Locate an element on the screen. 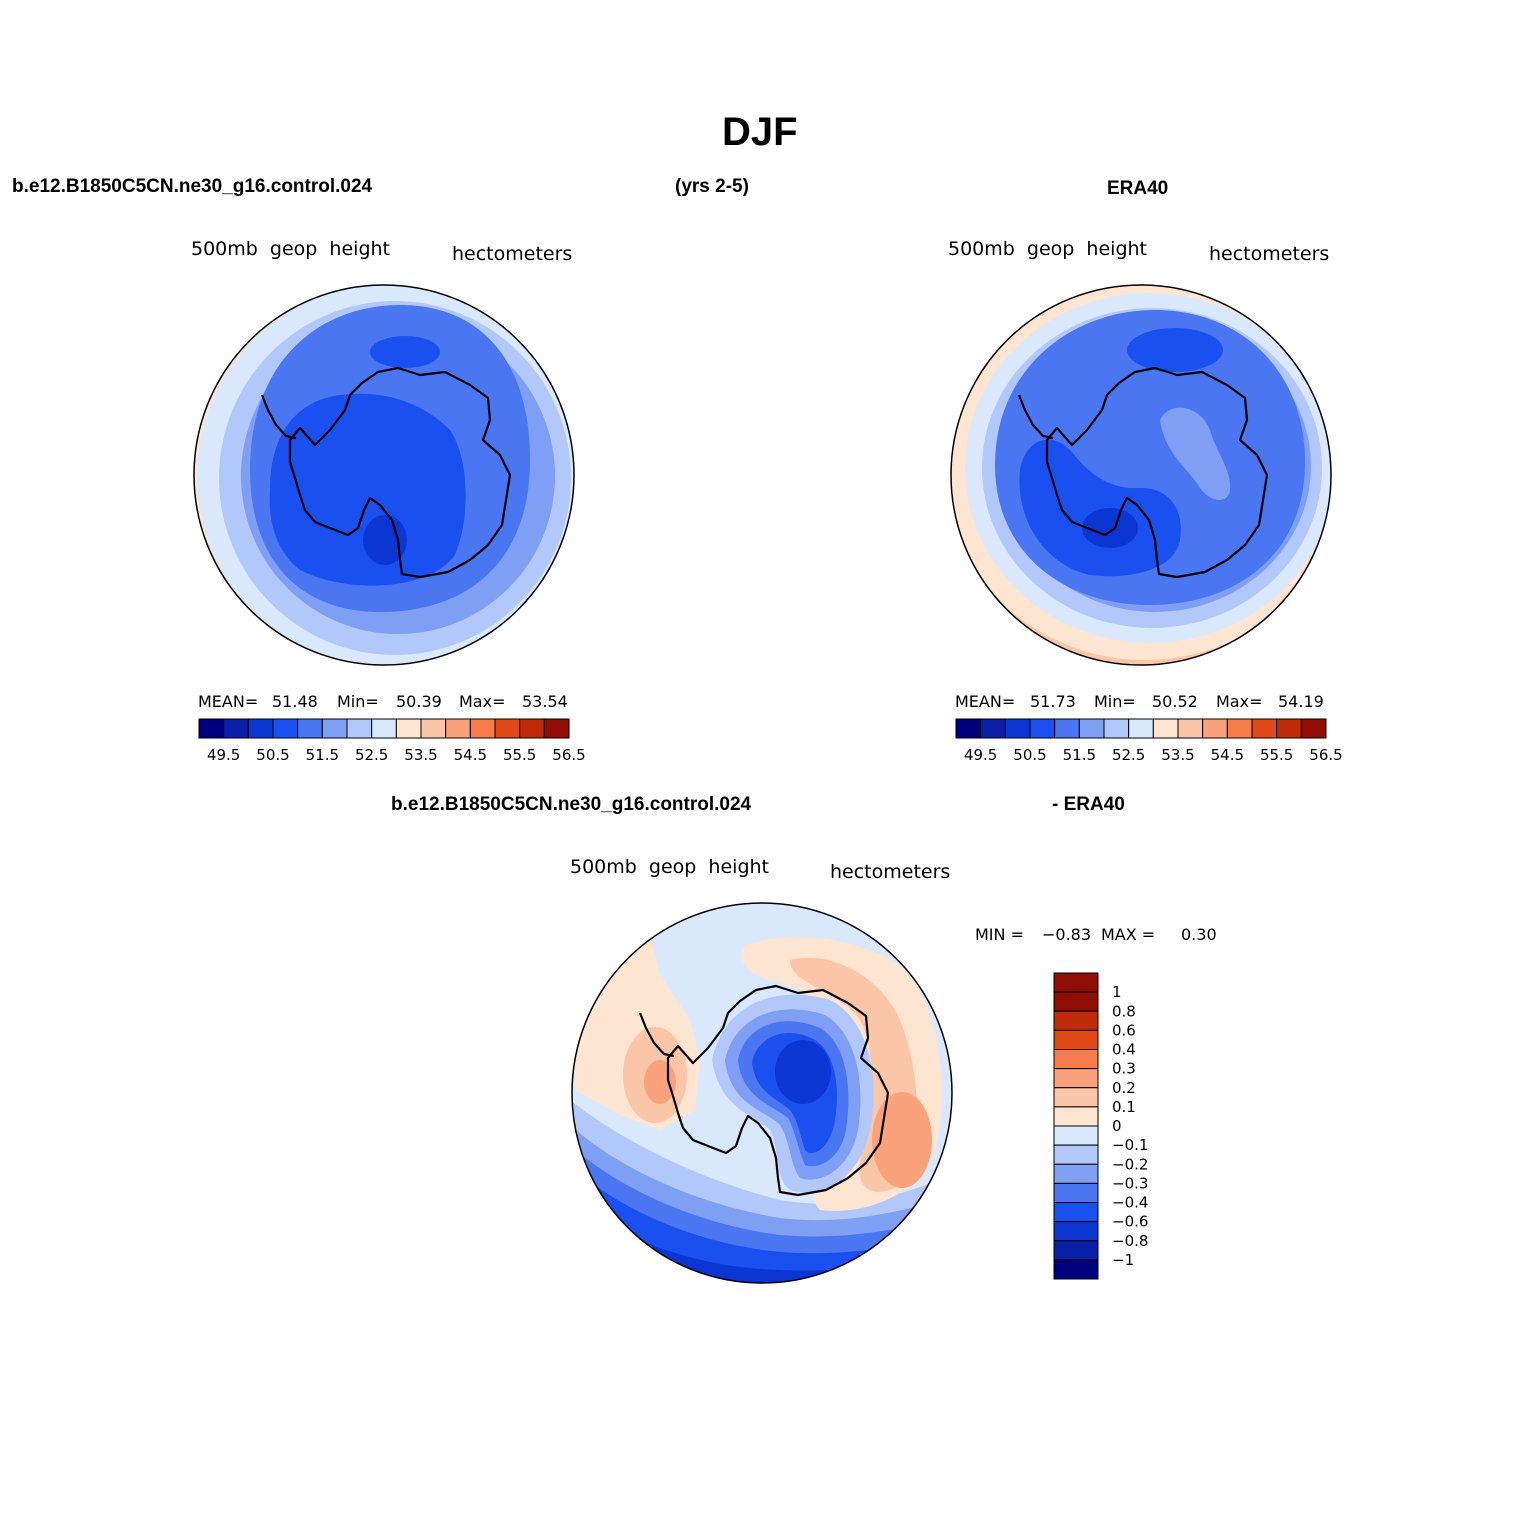  model-mean-value: 51.48 is located at coordinates (295, 701).